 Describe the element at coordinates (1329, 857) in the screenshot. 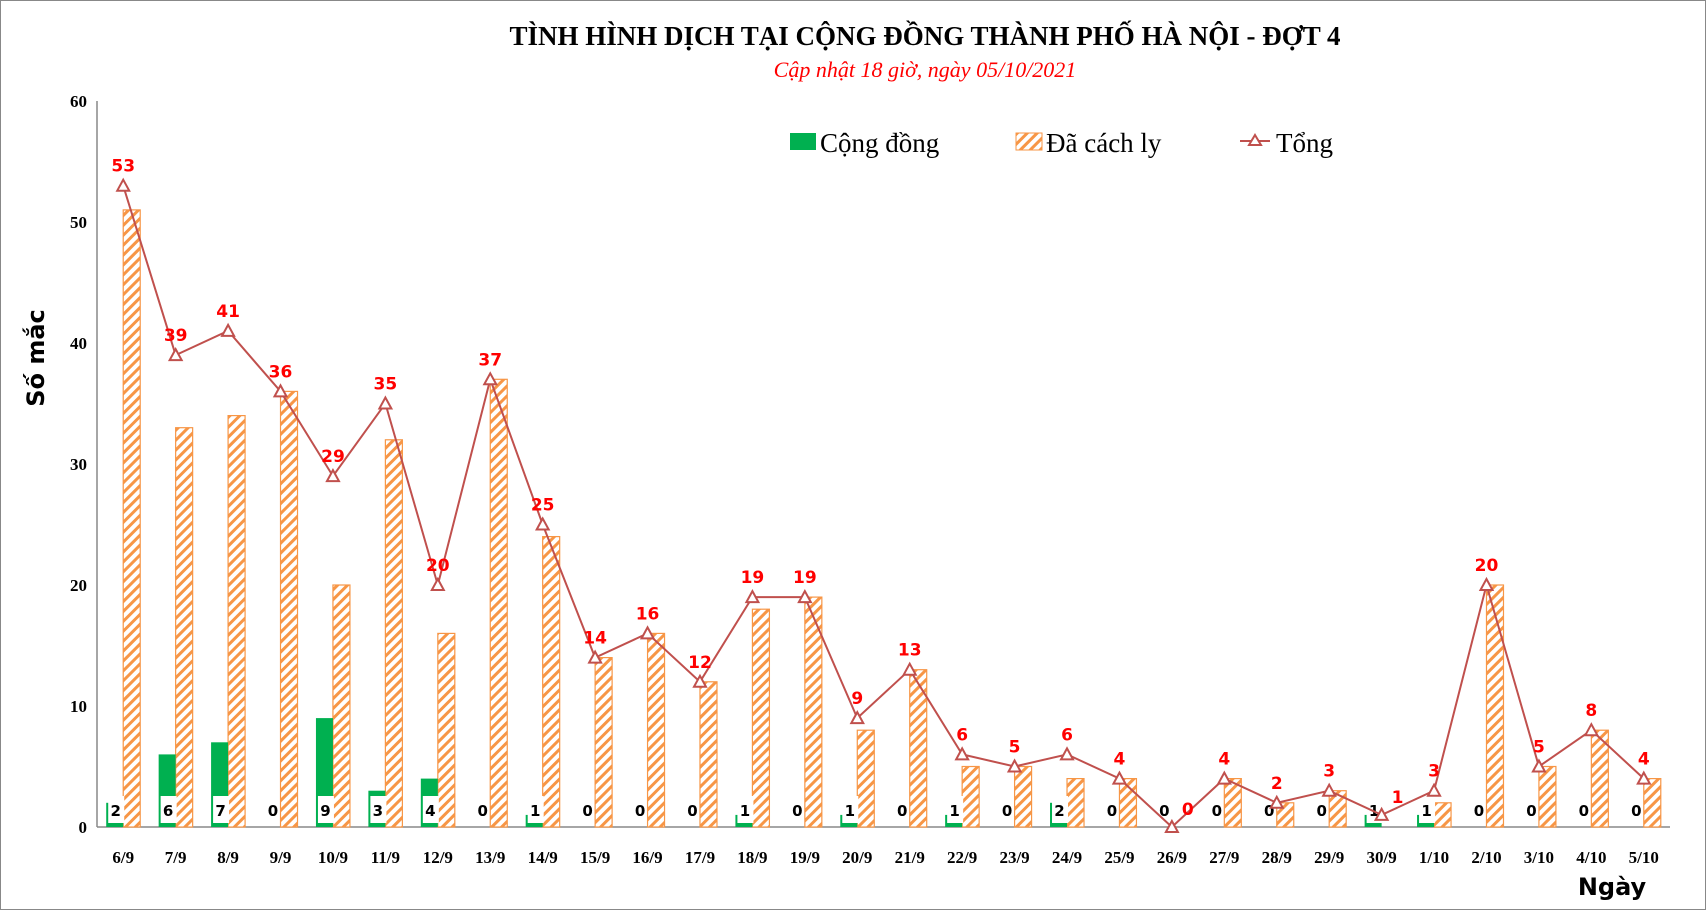

I see `x-tick-label: 29/9` at that location.